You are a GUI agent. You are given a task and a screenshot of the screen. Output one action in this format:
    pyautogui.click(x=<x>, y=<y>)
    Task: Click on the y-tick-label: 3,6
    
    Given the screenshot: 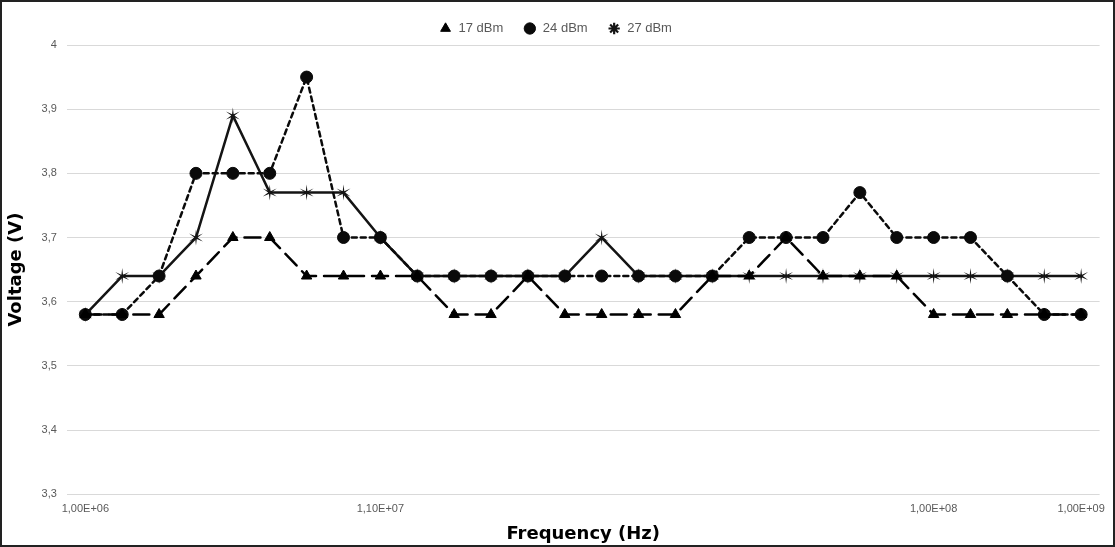 What is the action you would take?
    pyautogui.click(x=49, y=300)
    